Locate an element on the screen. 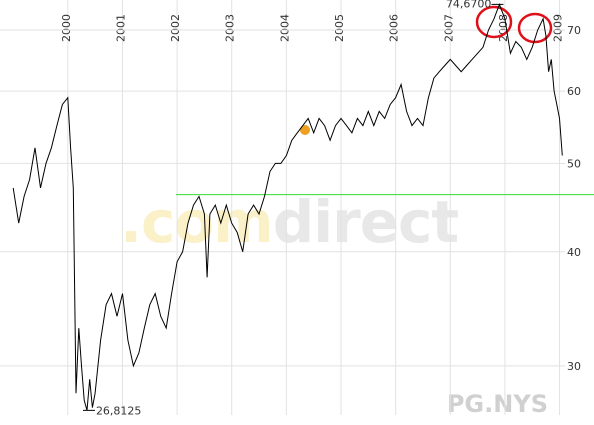 This screenshot has height=425, width=594. y-tick-label: 70 is located at coordinates (574, 30).